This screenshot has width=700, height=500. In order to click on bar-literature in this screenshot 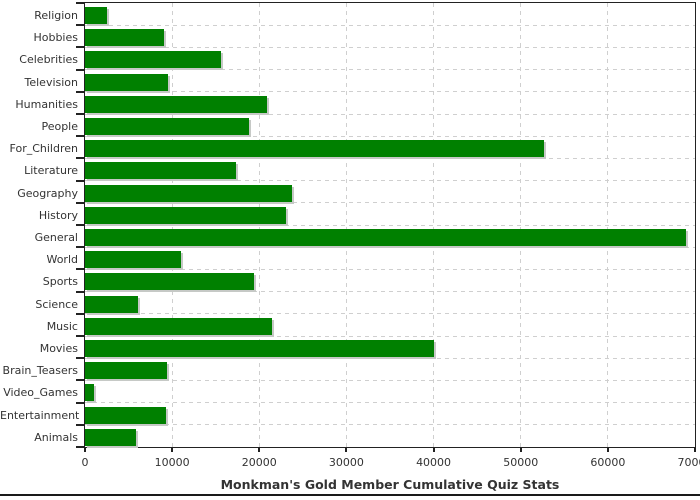, I will do `click(160, 171)`.